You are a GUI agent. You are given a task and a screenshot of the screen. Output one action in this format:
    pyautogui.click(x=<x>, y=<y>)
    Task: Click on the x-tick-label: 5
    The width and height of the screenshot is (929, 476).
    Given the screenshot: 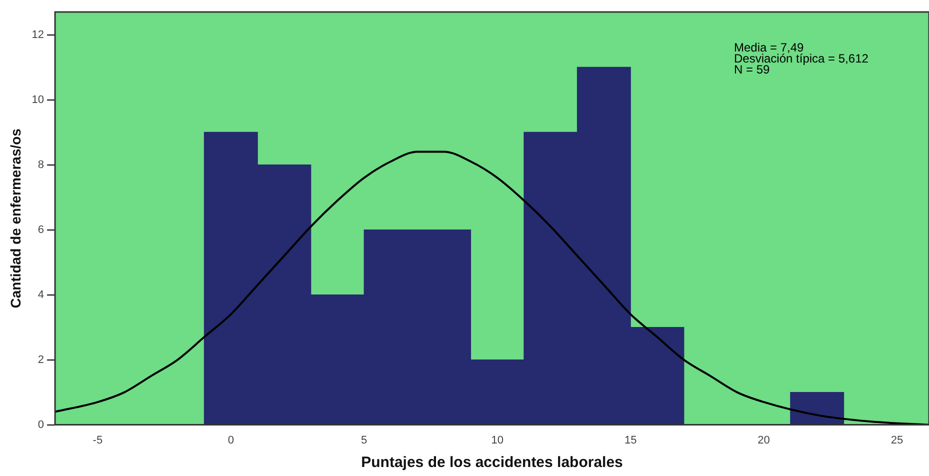 What is the action you would take?
    pyautogui.click(x=364, y=440)
    